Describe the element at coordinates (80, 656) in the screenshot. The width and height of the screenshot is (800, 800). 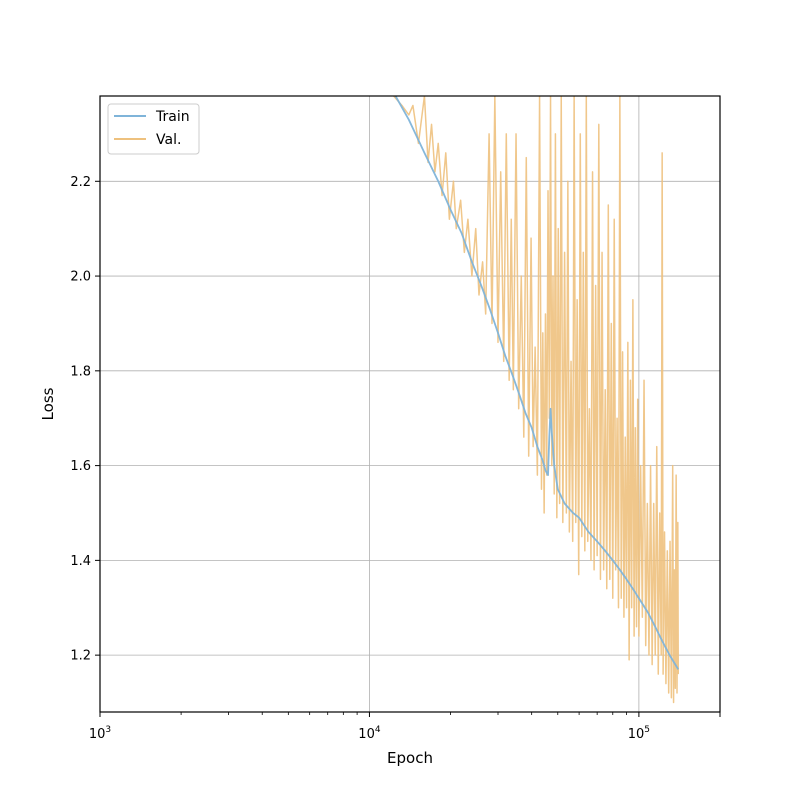
I see `y-tick-label: 1.2` at that location.